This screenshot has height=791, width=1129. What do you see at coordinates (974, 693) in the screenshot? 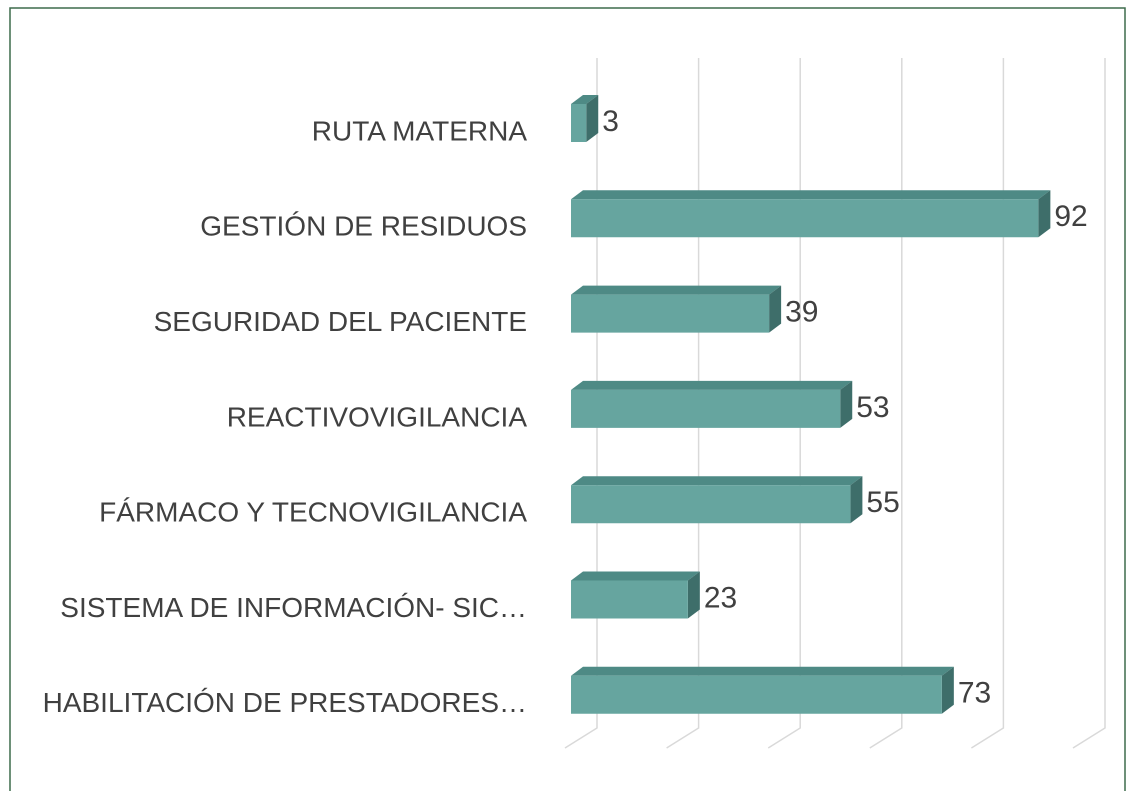
I see `value-label: 73` at bounding box center [974, 693].